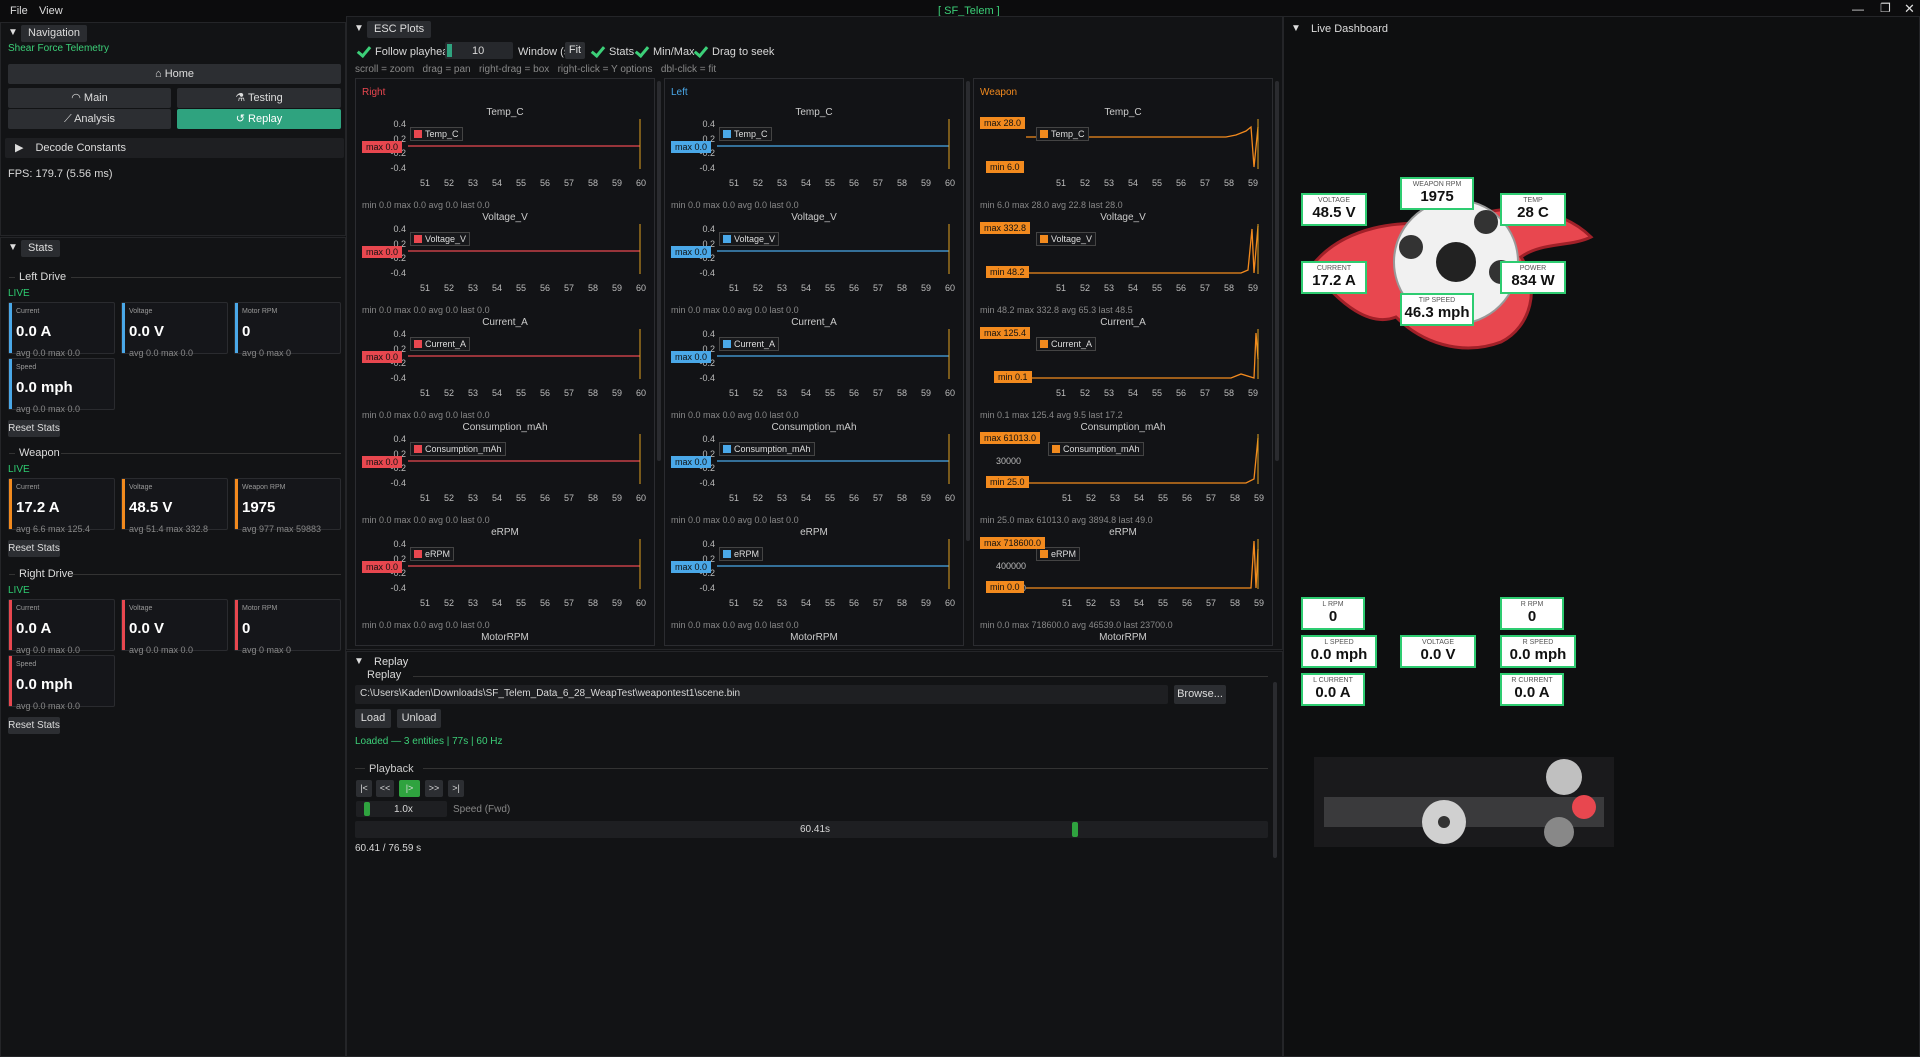  Describe the element at coordinates (54, 33) in the screenshot. I see `tab-navigation: Navigation` at that location.